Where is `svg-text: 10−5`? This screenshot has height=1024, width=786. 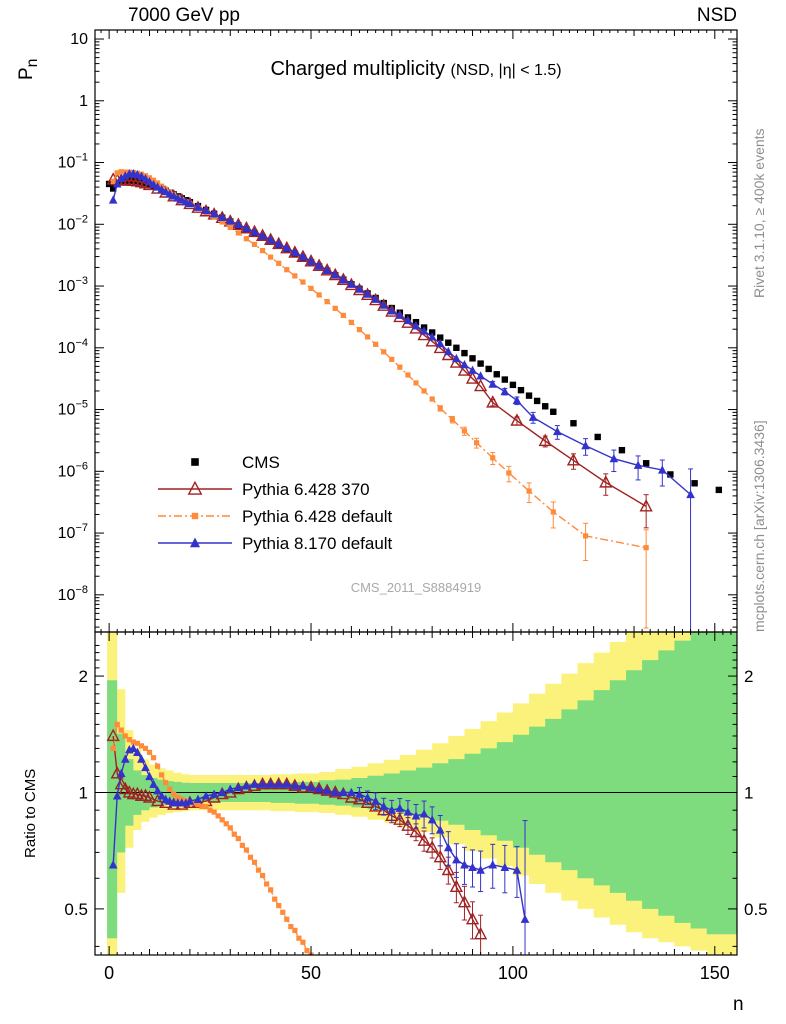 svg-text: 10−5 is located at coordinates (73, 409).